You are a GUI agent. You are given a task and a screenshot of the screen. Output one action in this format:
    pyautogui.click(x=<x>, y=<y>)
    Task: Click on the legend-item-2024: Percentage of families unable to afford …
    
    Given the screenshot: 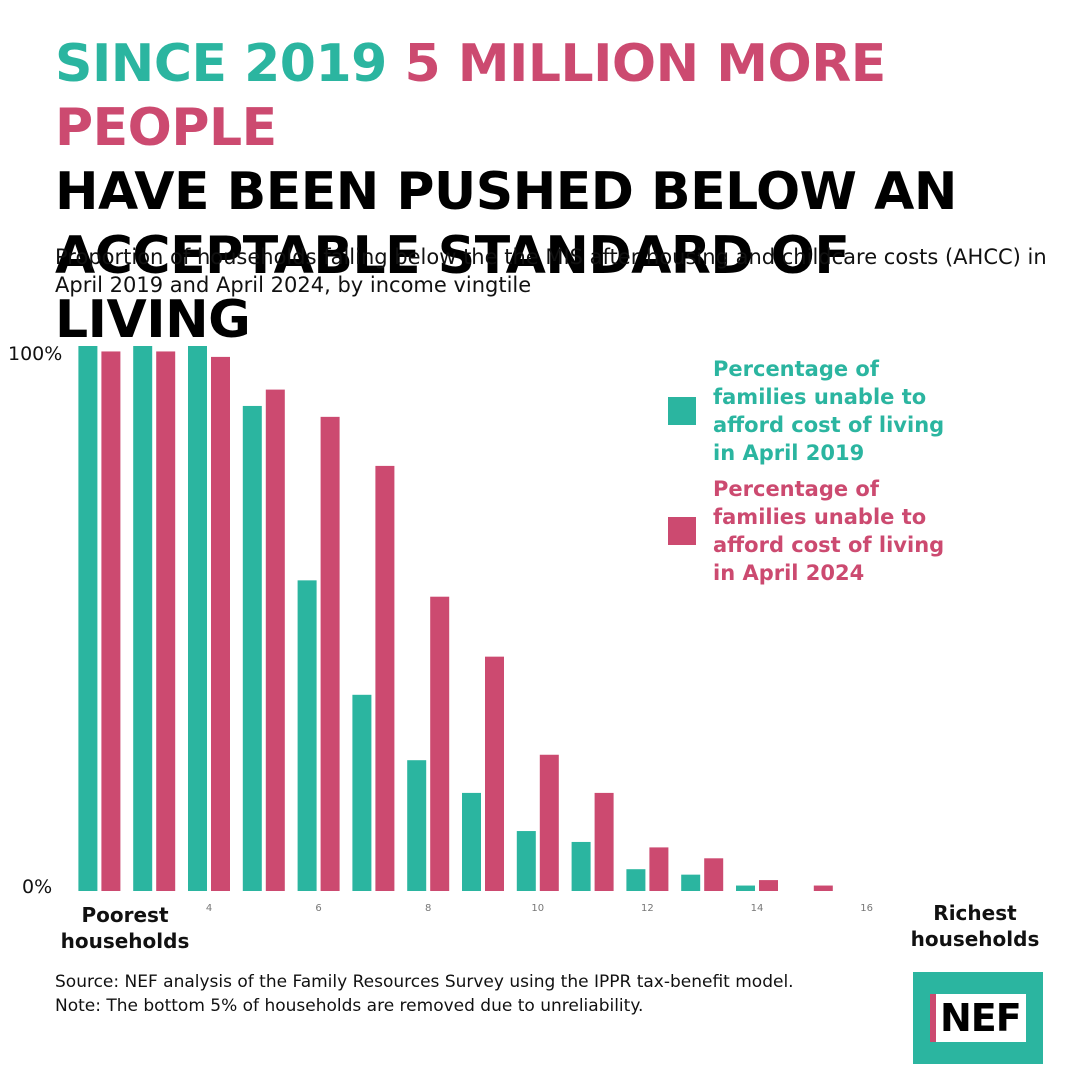 What is the action you would take?
    pyautogui.click(x=818, y=535)
    